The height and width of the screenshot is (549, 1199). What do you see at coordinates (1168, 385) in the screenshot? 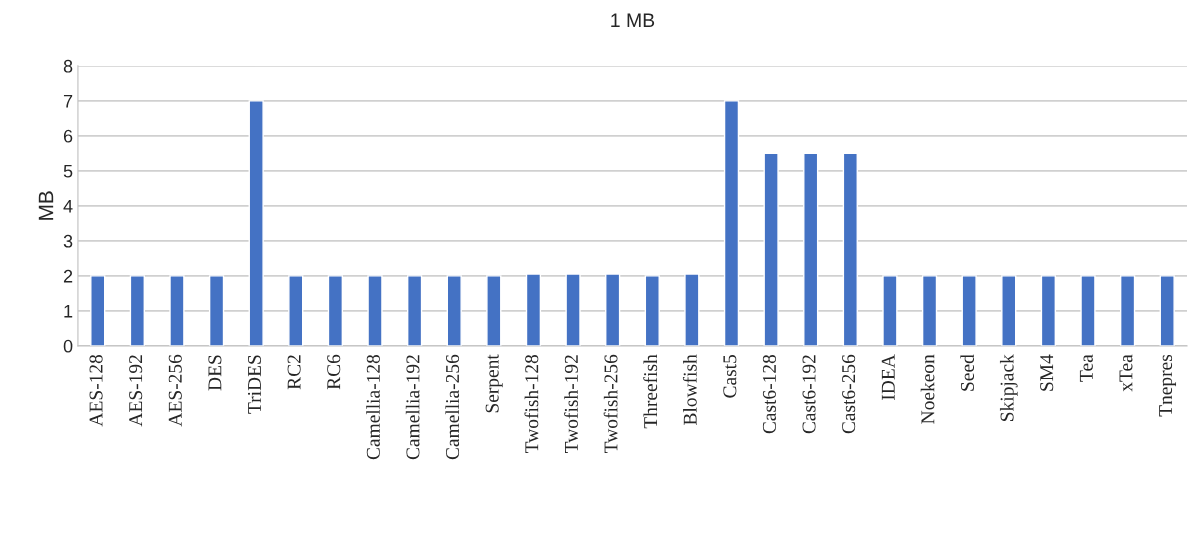
I see `x-tick-label: Tnepres` at bounding box center [1168, 385].